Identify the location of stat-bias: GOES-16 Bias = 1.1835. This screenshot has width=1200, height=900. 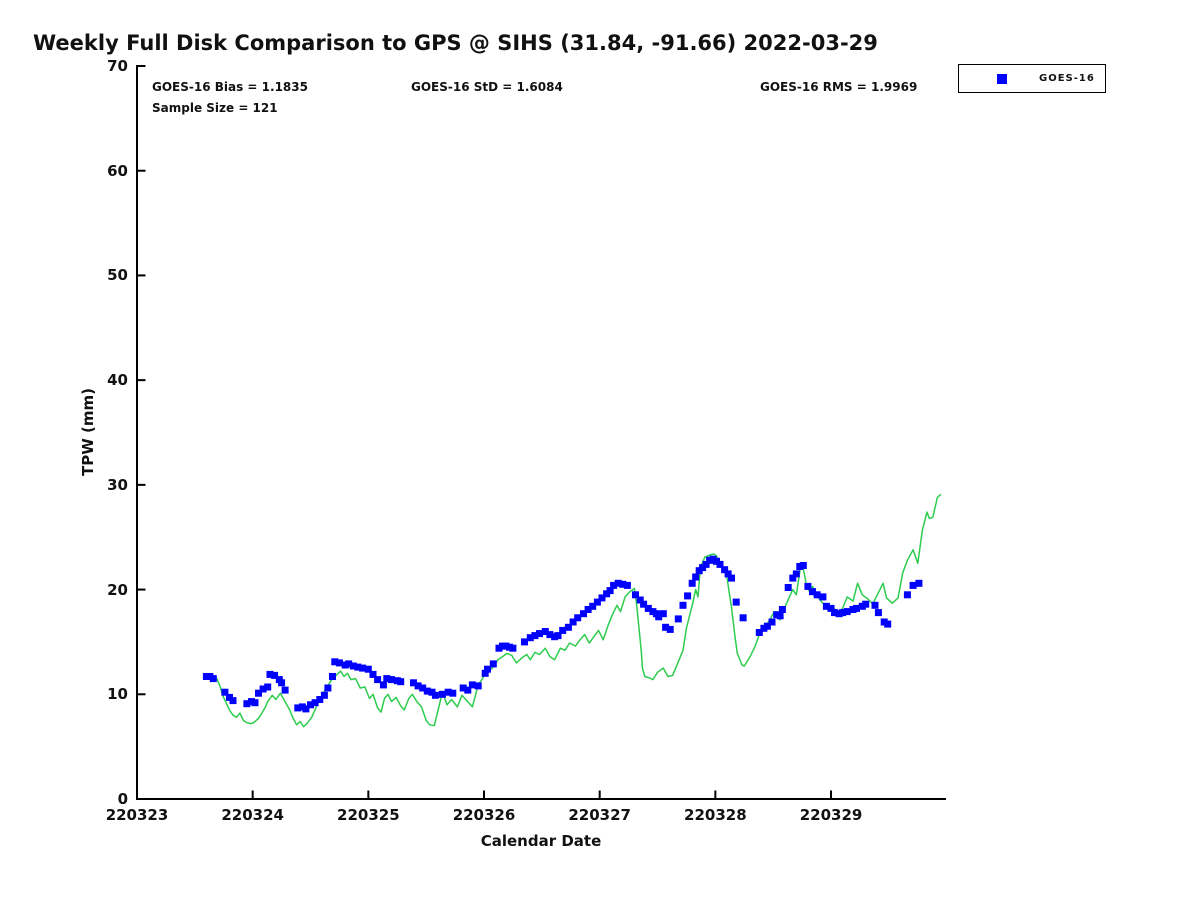
(230, 87).